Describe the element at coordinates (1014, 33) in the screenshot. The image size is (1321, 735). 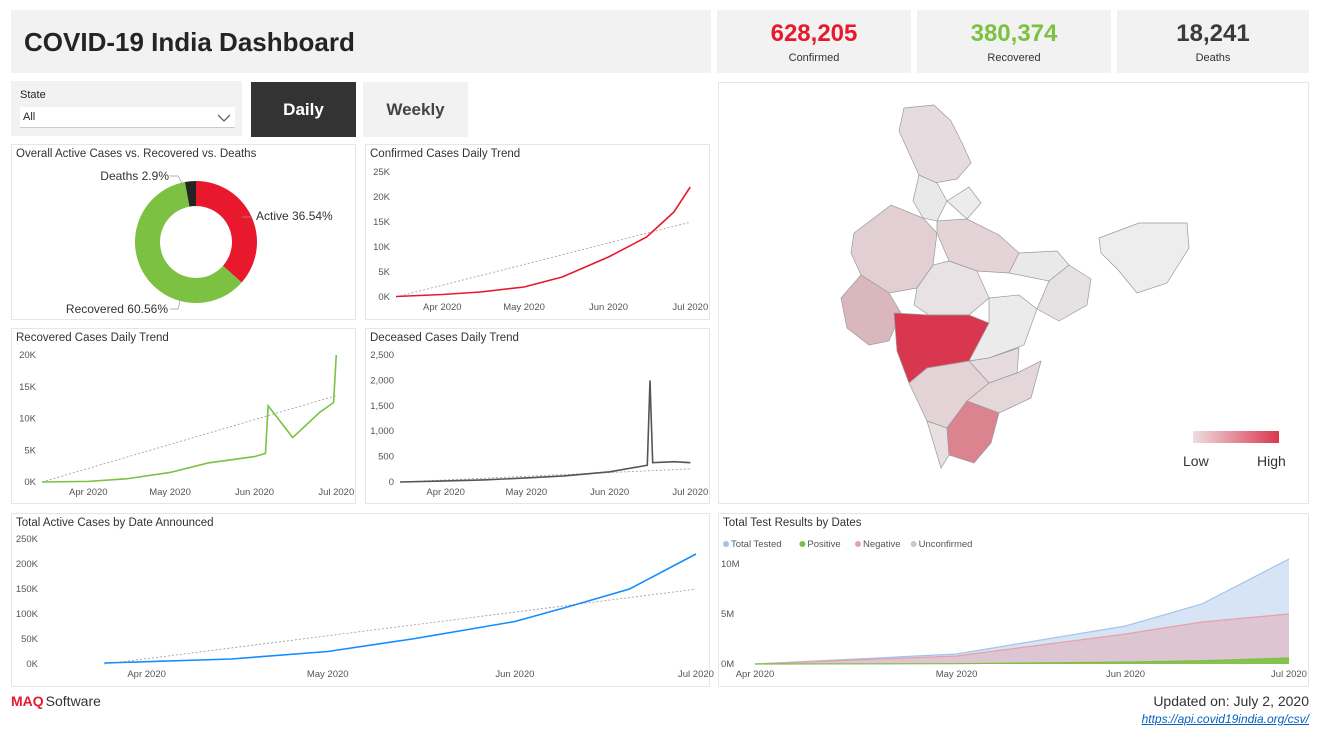
I see `kpi-recovered-value: 380,374` at that location.